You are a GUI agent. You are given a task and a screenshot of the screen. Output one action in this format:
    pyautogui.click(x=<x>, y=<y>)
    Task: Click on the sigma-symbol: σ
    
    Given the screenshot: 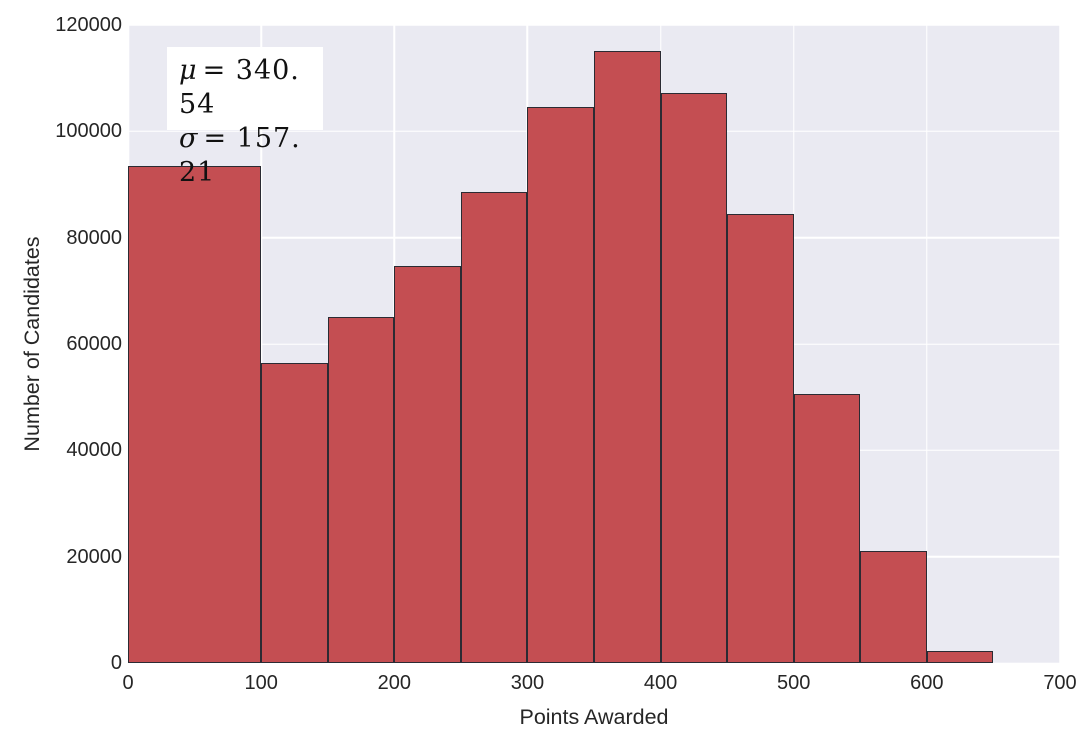 What is the action you would take?
    pyautogui.click(x=188, y=138)
    